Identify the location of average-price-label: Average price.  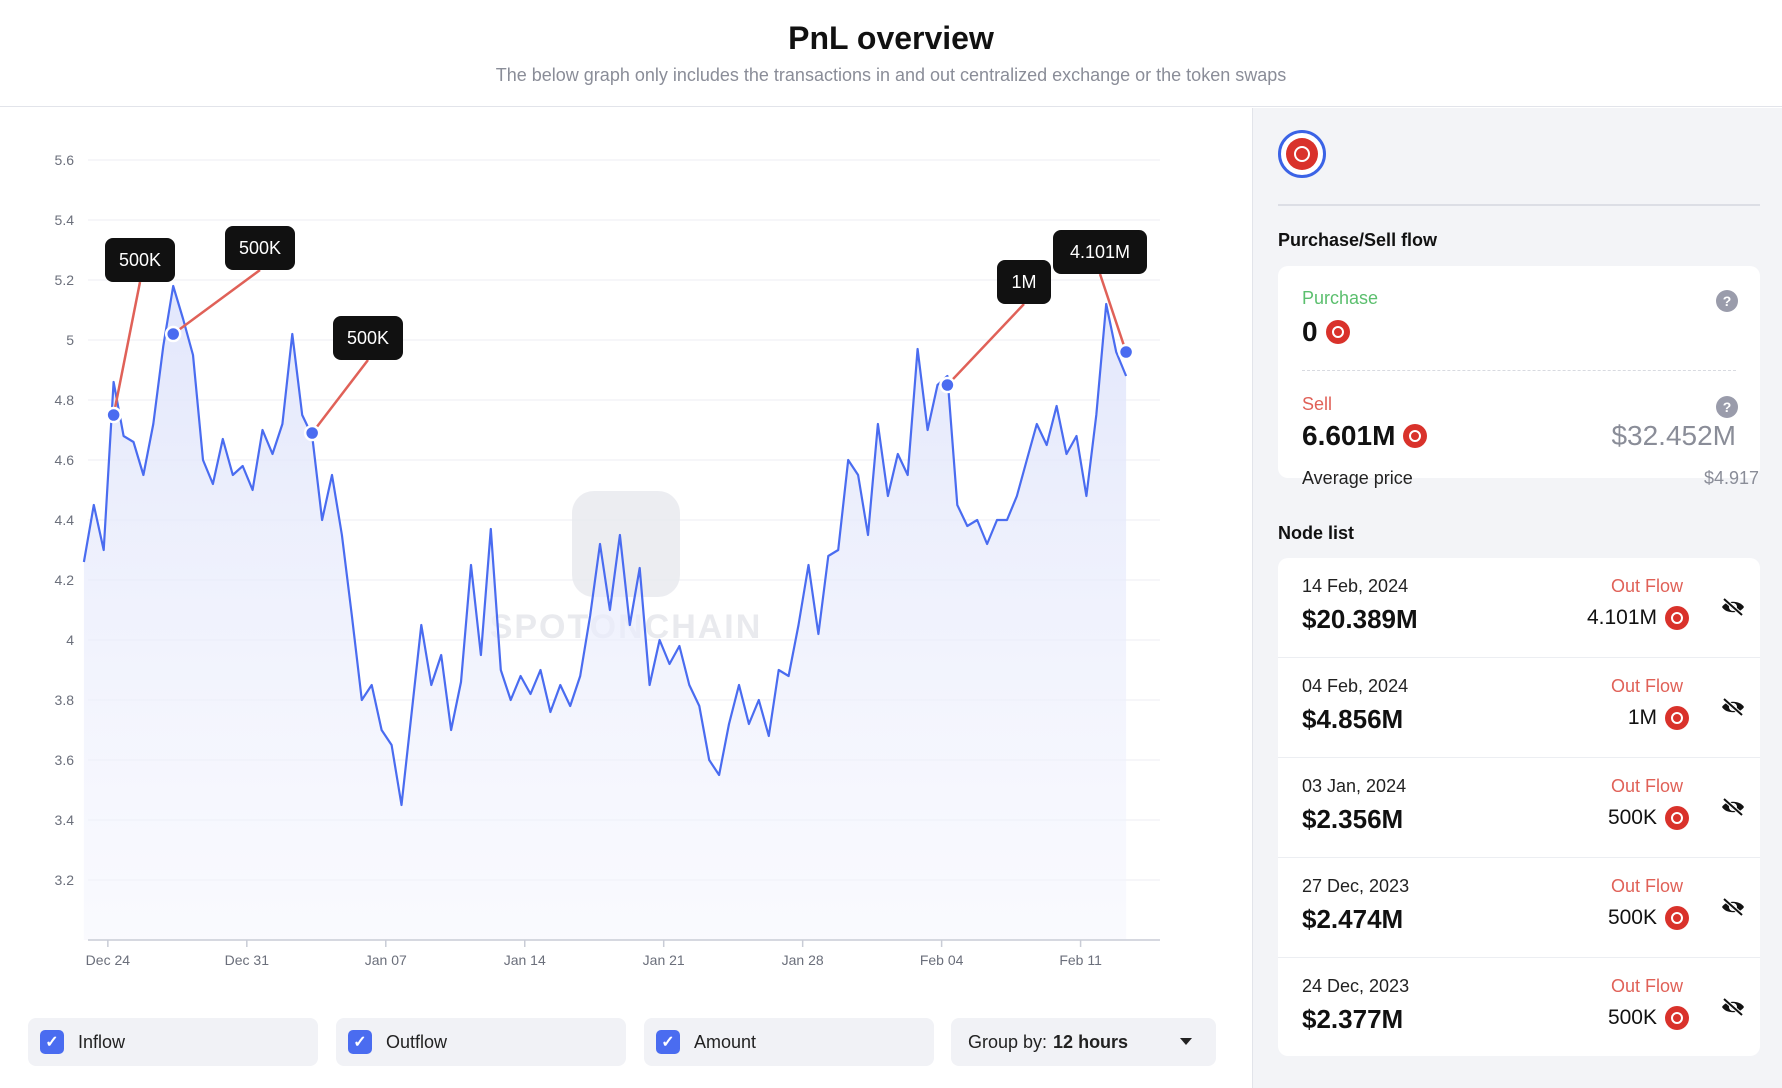
(1357, 478).